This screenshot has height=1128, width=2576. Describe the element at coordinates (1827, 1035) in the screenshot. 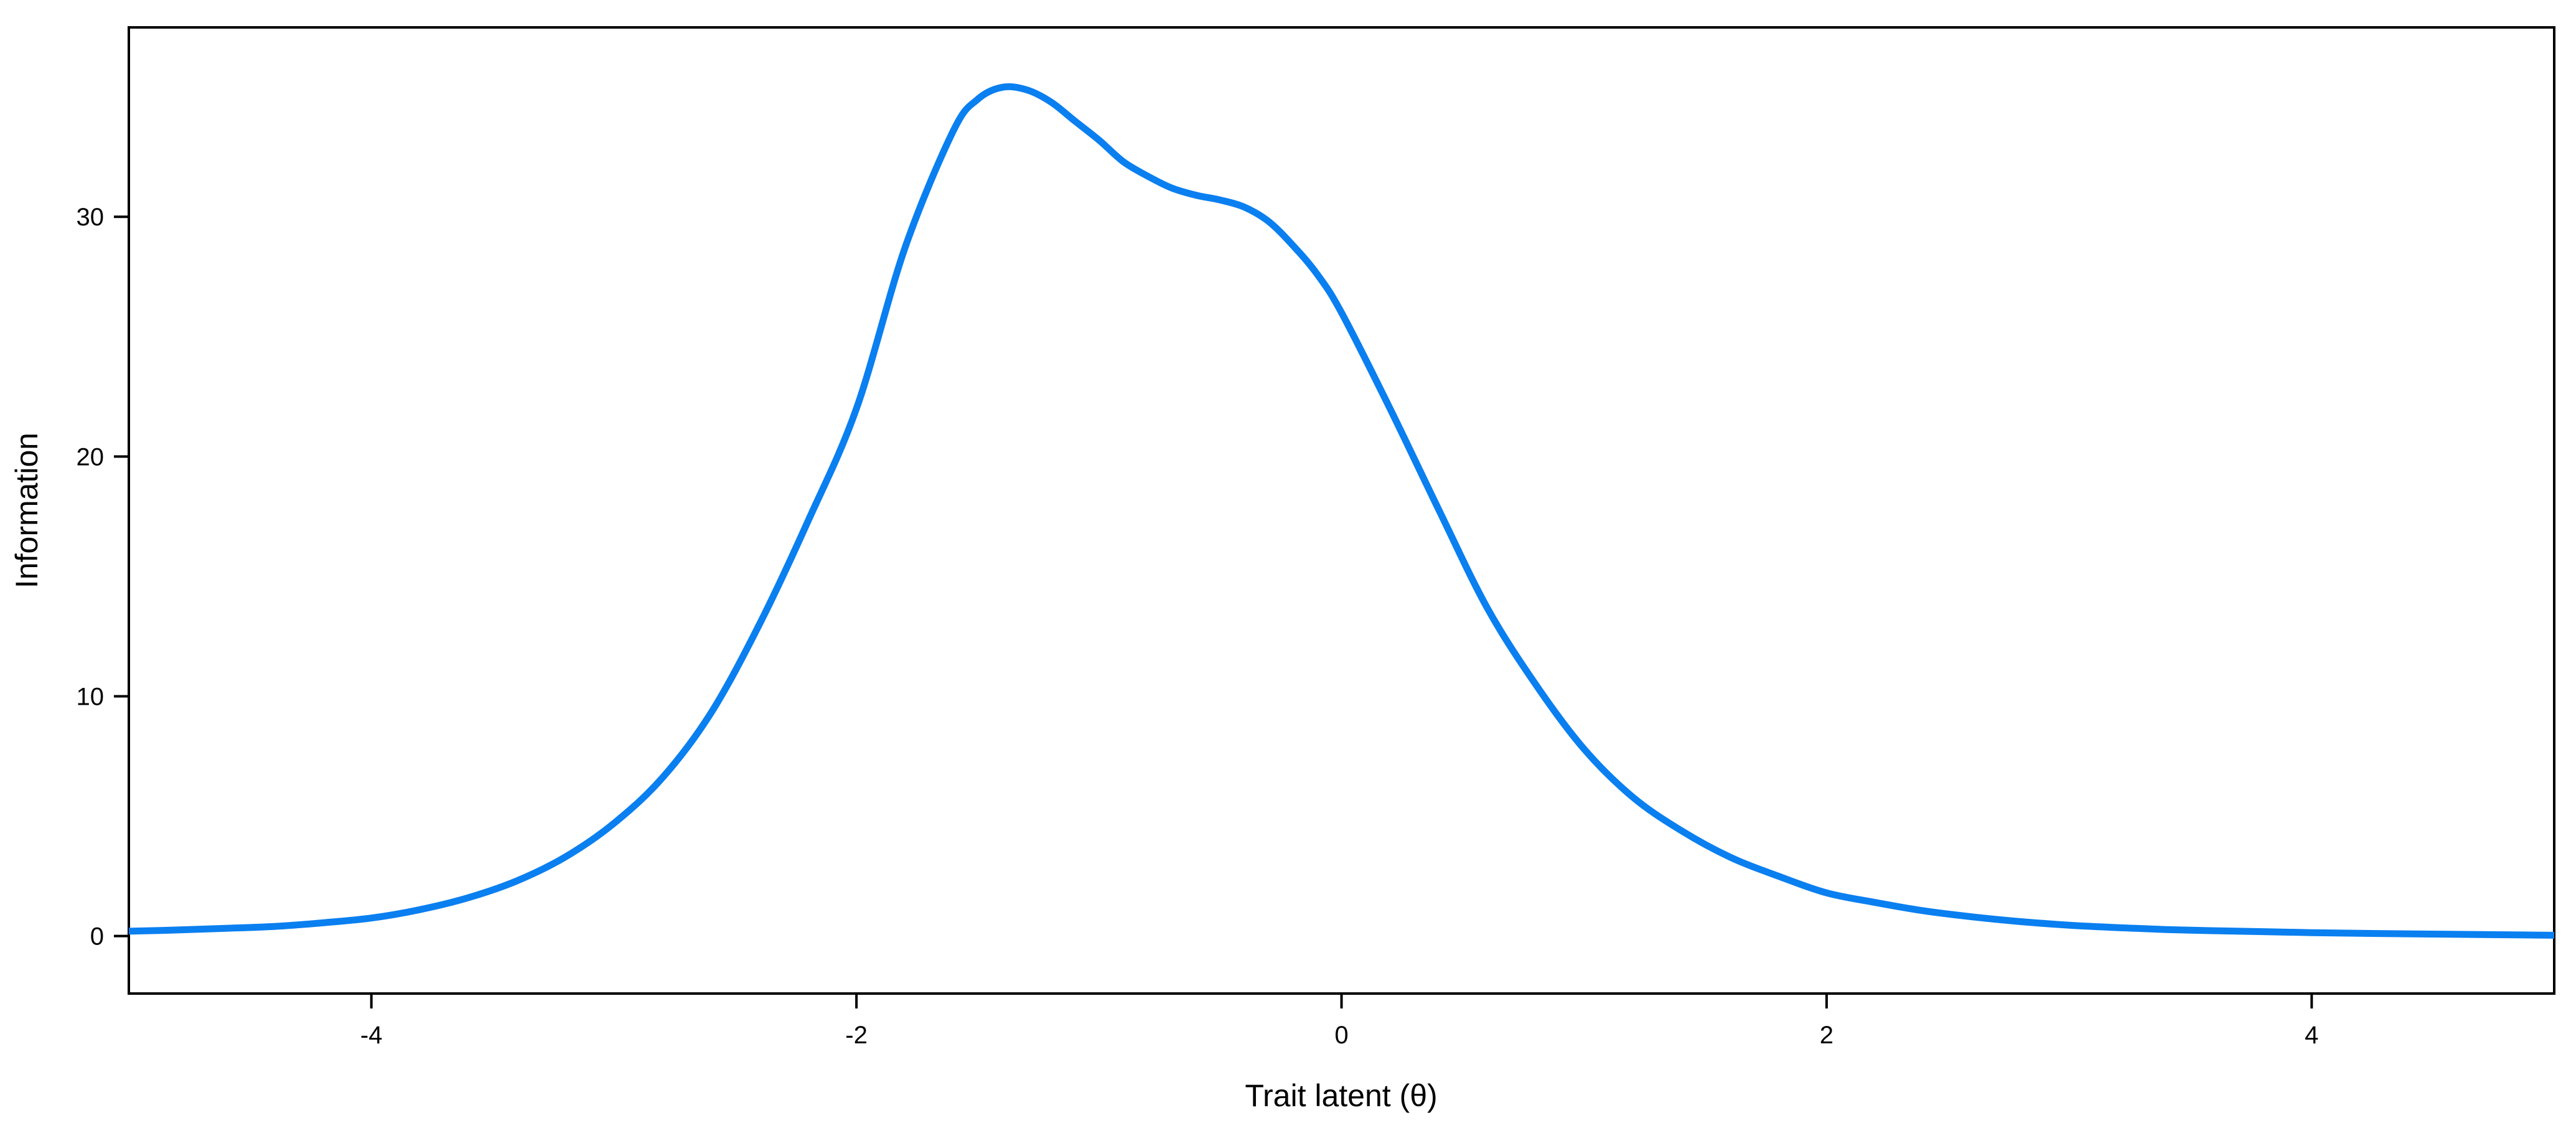

I see `x-tick-label: 2` at that location.